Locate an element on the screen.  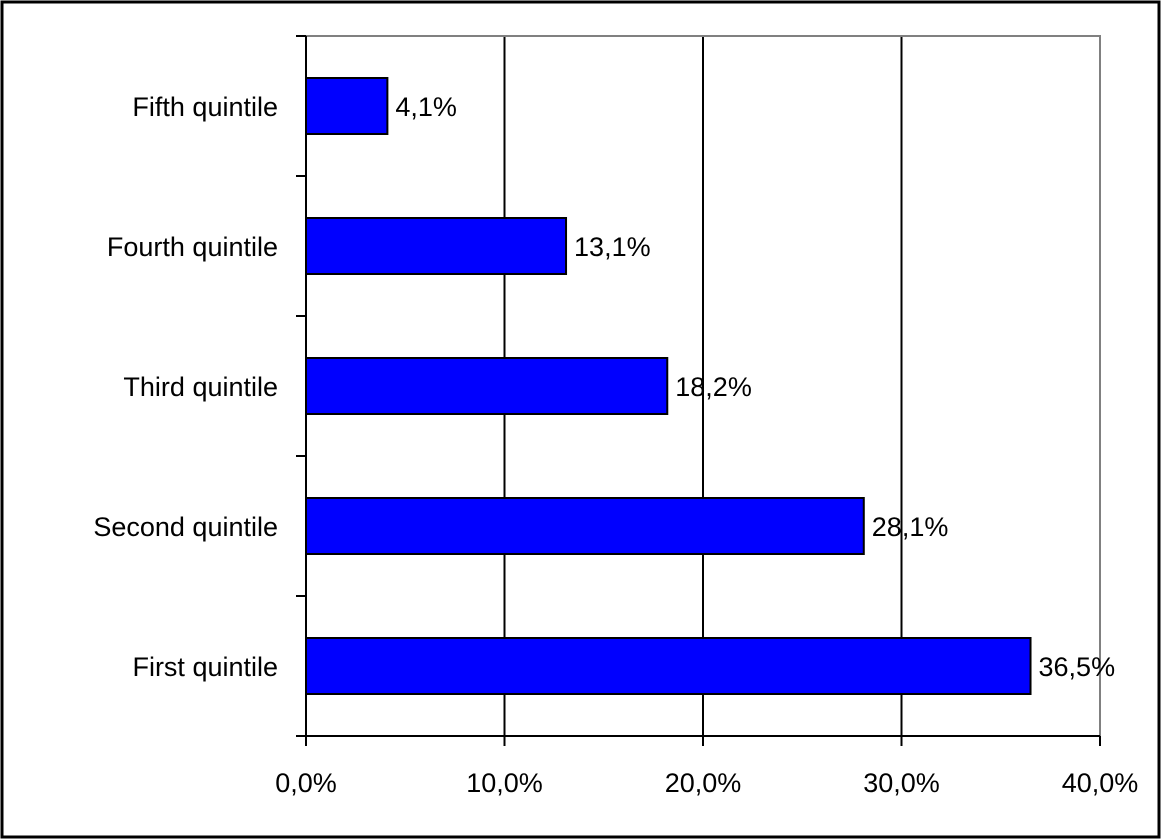
category-label-0: Fifth quintile is located at coordinates (205, 107).